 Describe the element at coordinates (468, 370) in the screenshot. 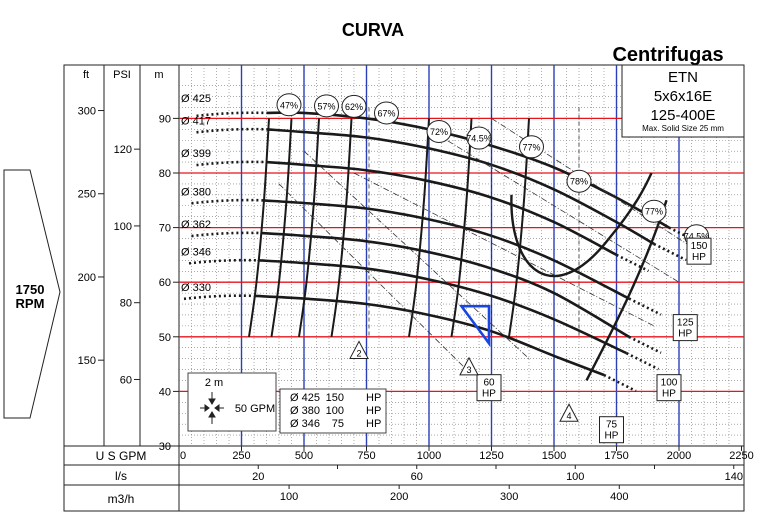

I see `npsh-label: 3` at that location.